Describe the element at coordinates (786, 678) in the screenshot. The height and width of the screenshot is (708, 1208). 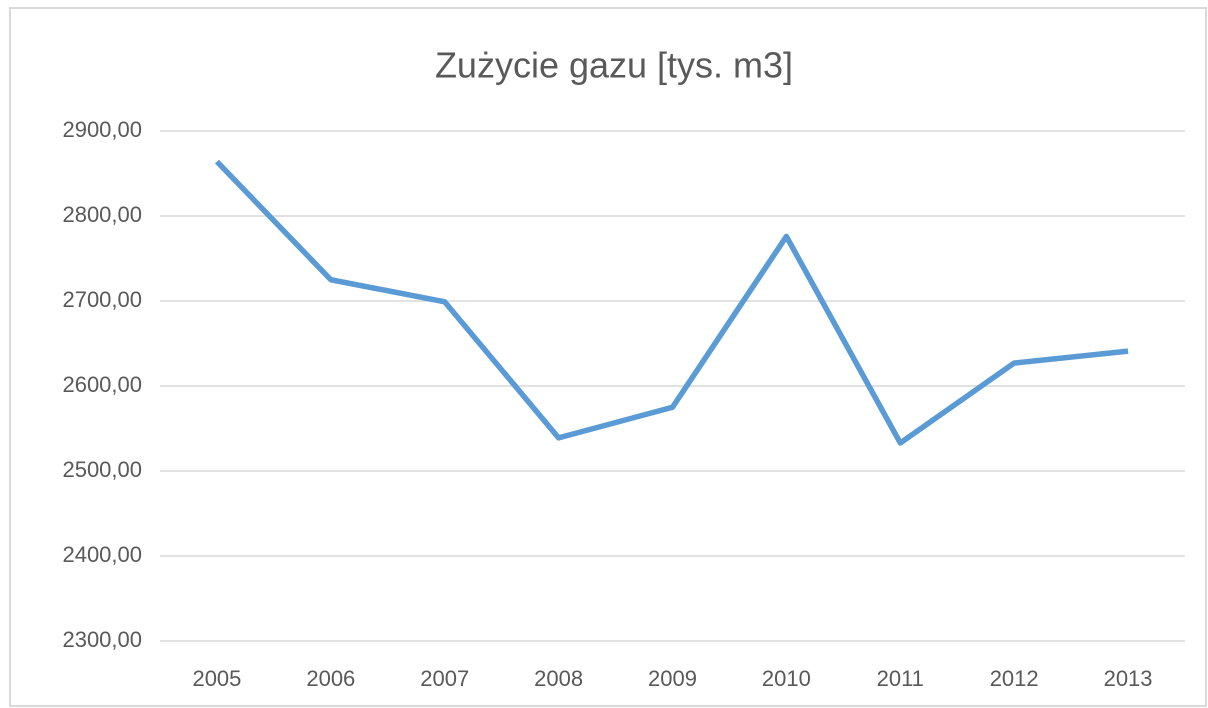
I see `x-tick-label: 2010` at that location.